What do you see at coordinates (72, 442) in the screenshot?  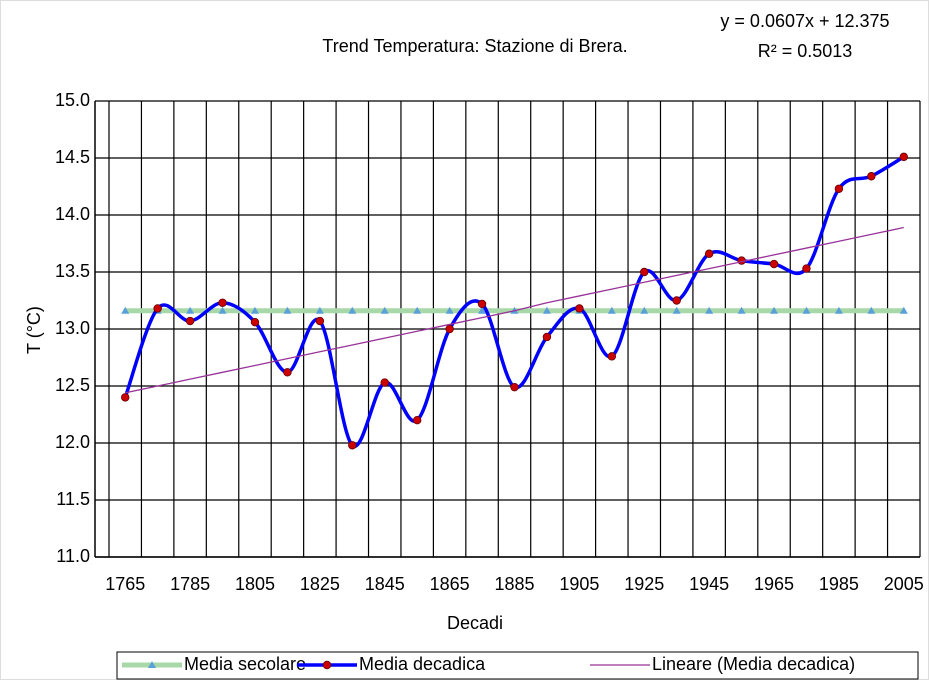 I see `y-tick-label: 12.0` at bounding box center [72, 442].